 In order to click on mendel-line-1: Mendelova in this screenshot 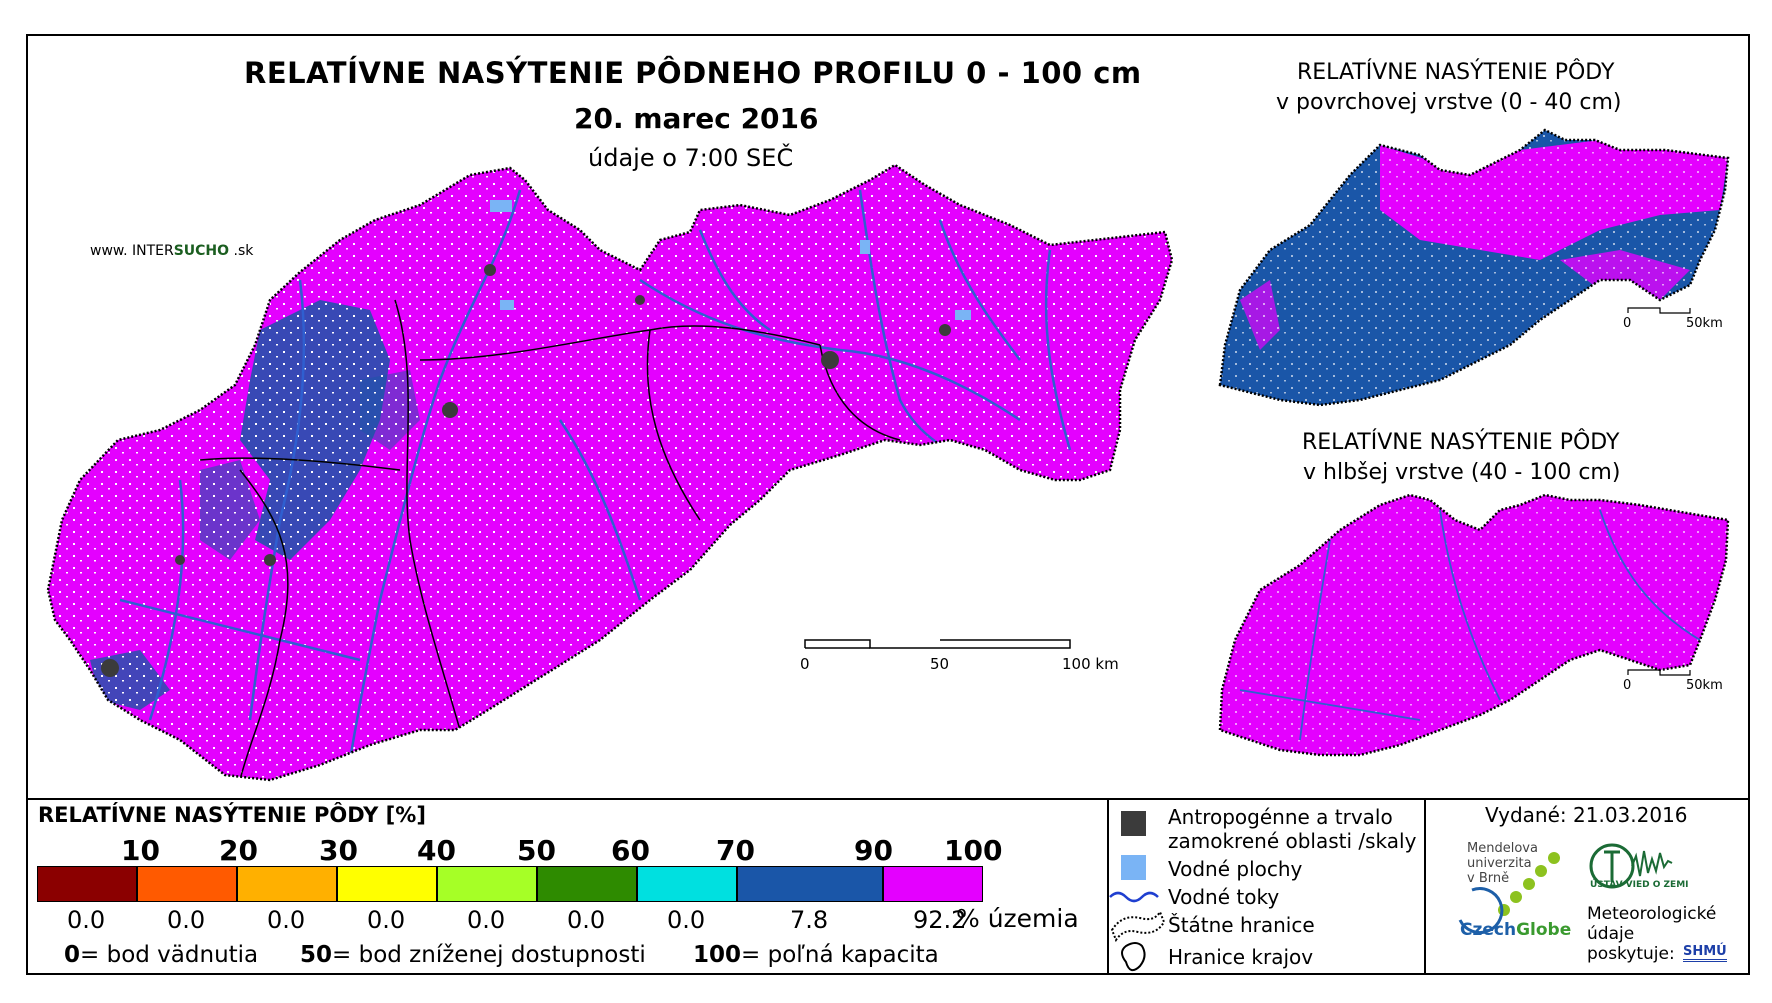, I will do `click(1502, 848)`.